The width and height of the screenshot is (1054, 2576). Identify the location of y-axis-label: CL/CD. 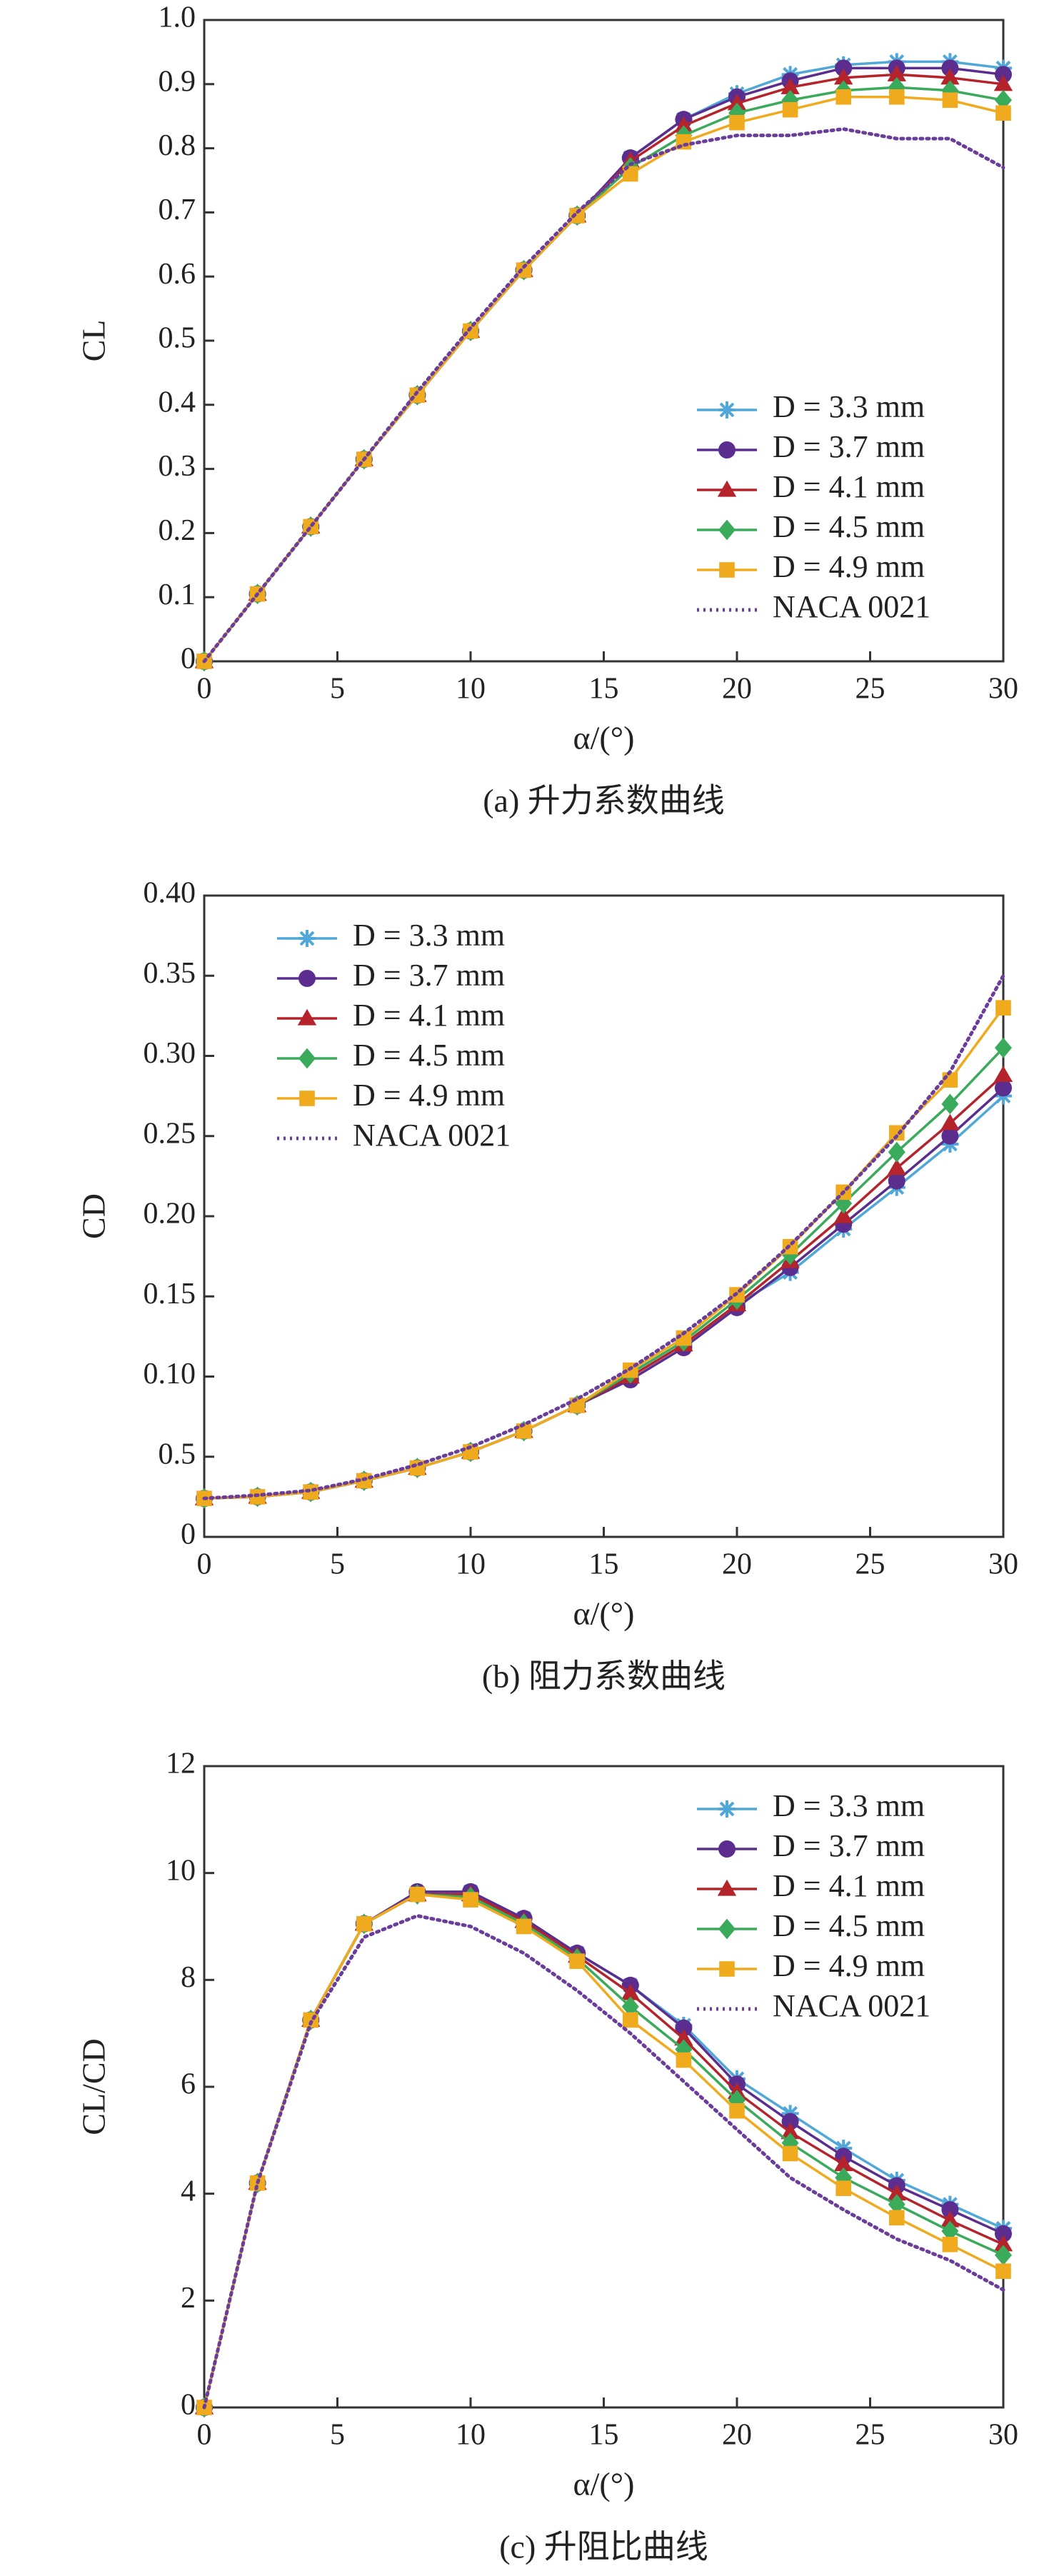
(94, 2086).